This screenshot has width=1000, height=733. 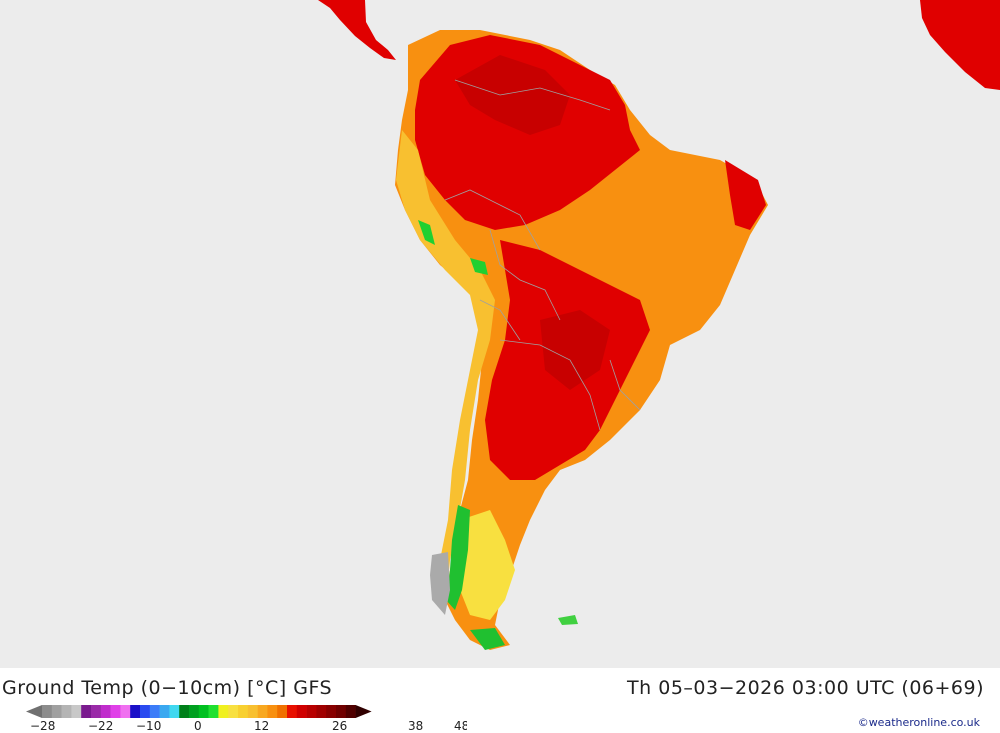 What do you see at coordinates (339, 725) in the screenshot?
I see `legend-tick-label: 26` at bounding box center [339, 725].